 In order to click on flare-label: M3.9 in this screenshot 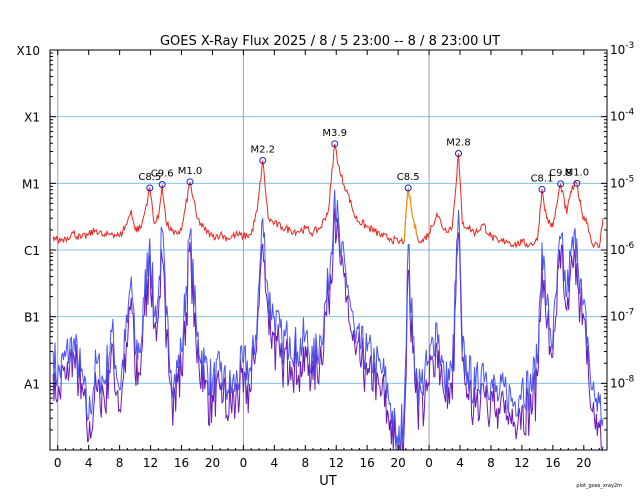, I will do `click(334, 133)`.